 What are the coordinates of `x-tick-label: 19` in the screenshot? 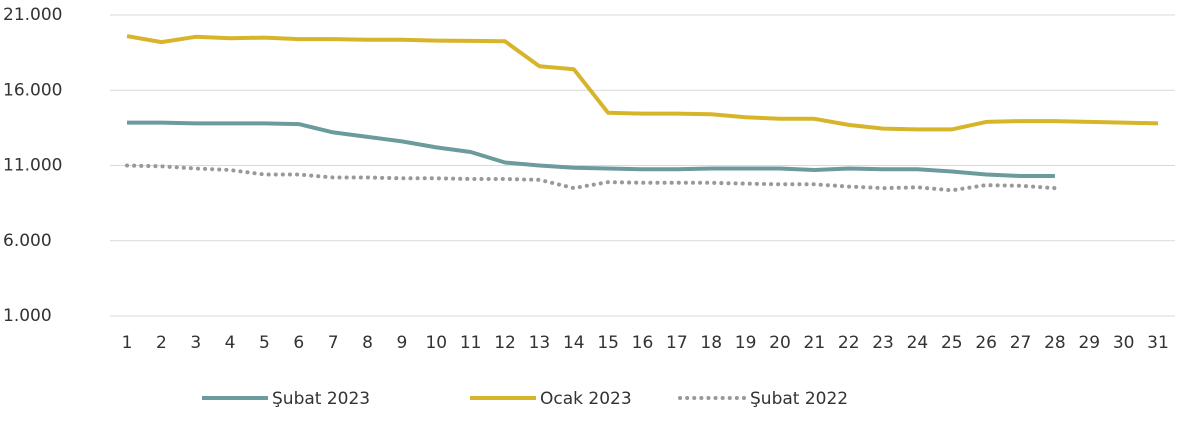 It's located at (746, 343).